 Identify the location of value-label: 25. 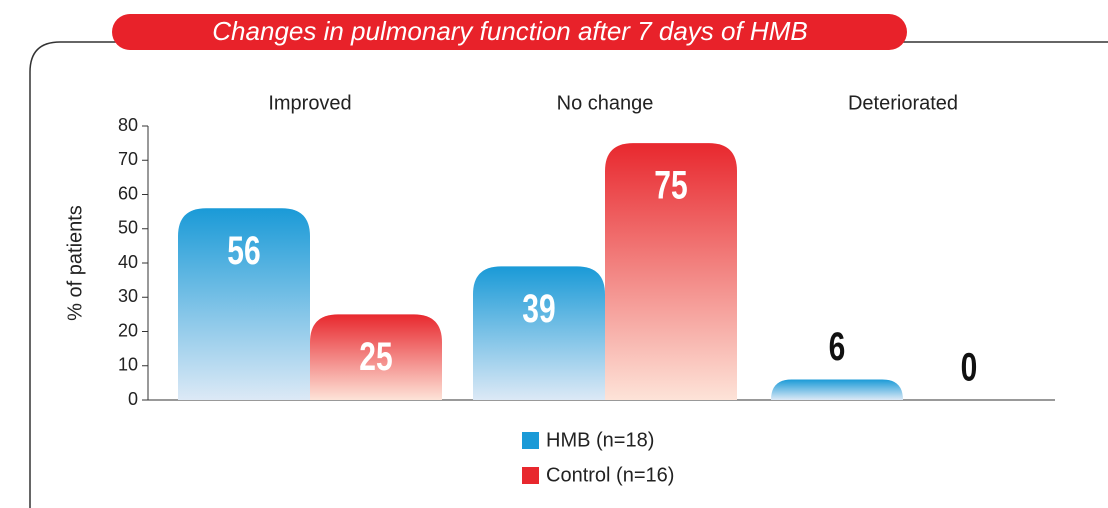
(375, 357).